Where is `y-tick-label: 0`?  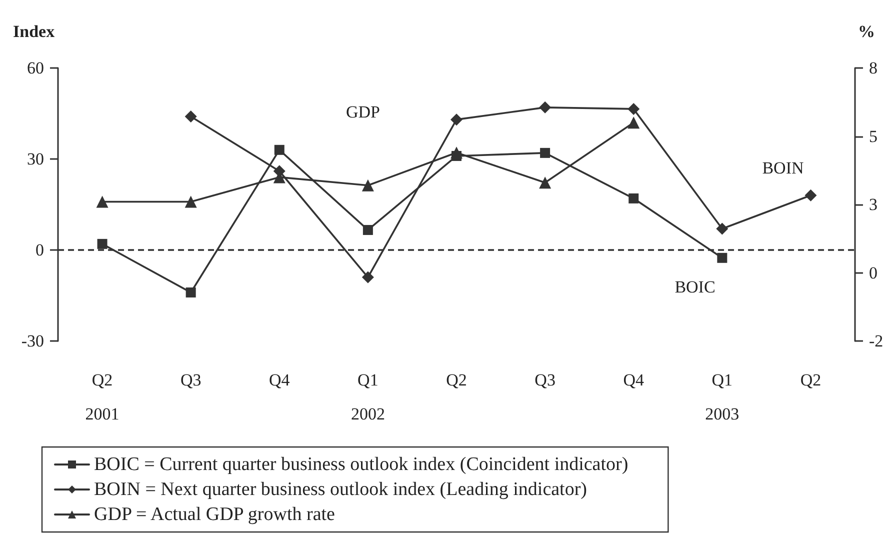 y-tick-label: 0 is located at coordinates (40, 250).